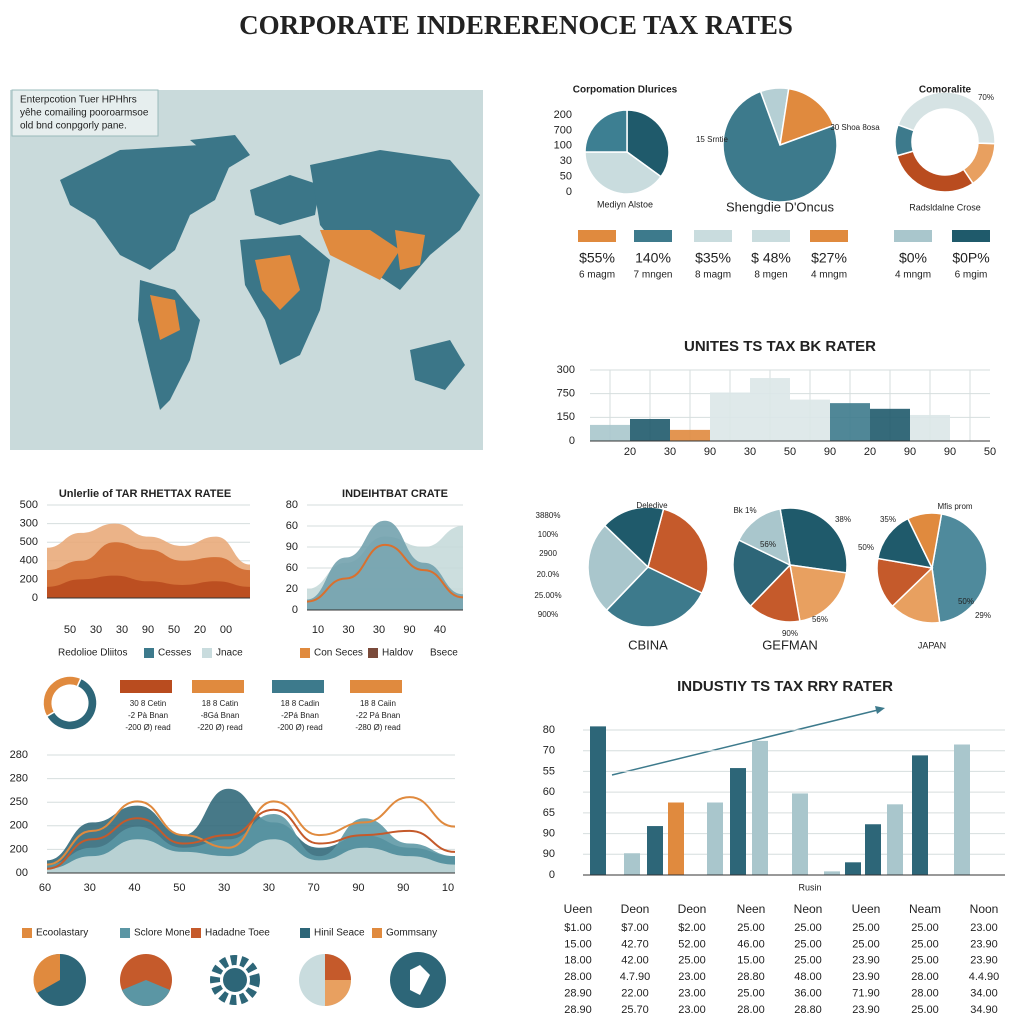 The image size is (1024, 1024). What do you see at coordinates (338, 653) in the screenshot?
I see `legend-label: Con Seces` at bounding box center [338, 653].